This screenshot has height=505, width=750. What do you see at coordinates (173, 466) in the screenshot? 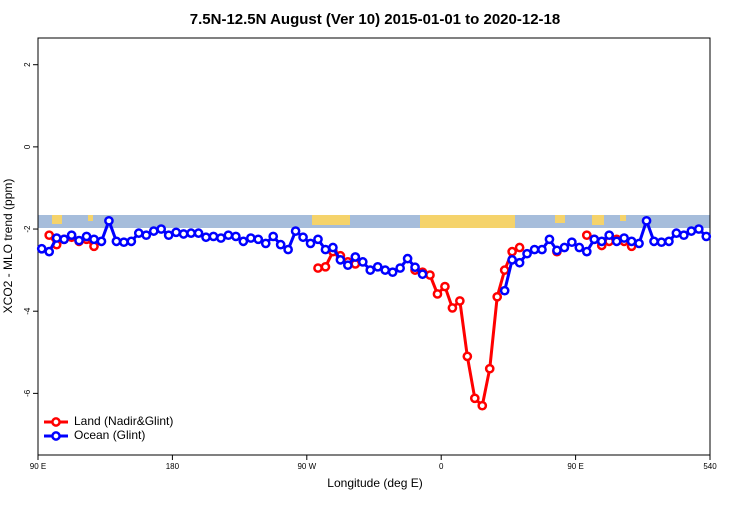
I see `x-tick-label: 180` at bounding box center [173, 466].